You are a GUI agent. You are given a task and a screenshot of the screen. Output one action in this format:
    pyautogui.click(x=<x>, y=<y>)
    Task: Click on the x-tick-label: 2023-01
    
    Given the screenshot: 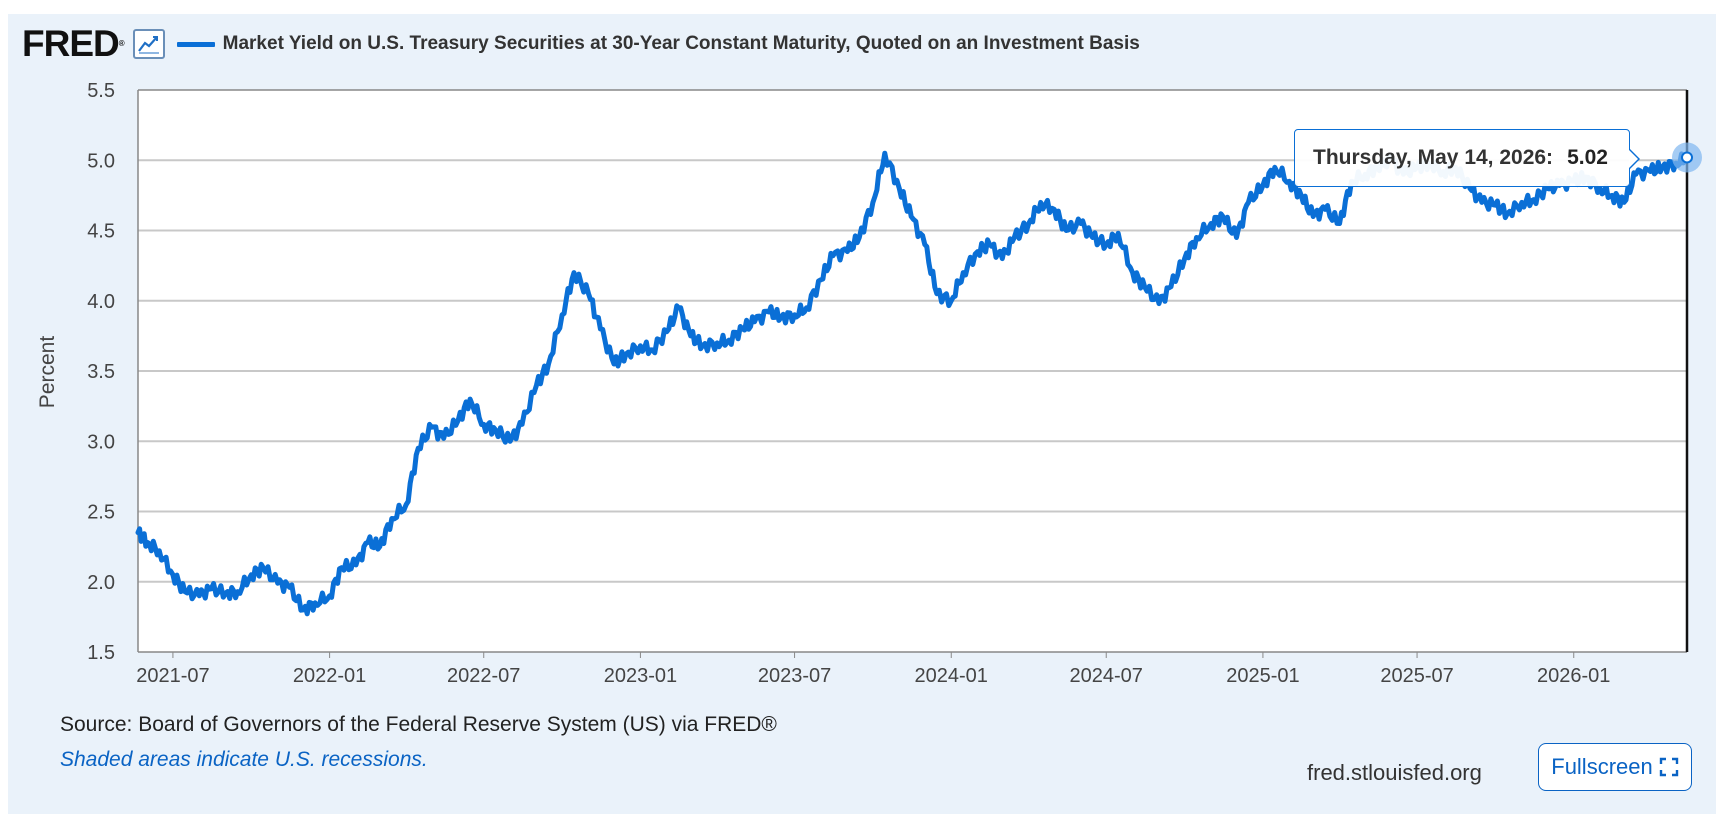 What is the action you would take?
    pyautogui.click(x=640, y=676)
    